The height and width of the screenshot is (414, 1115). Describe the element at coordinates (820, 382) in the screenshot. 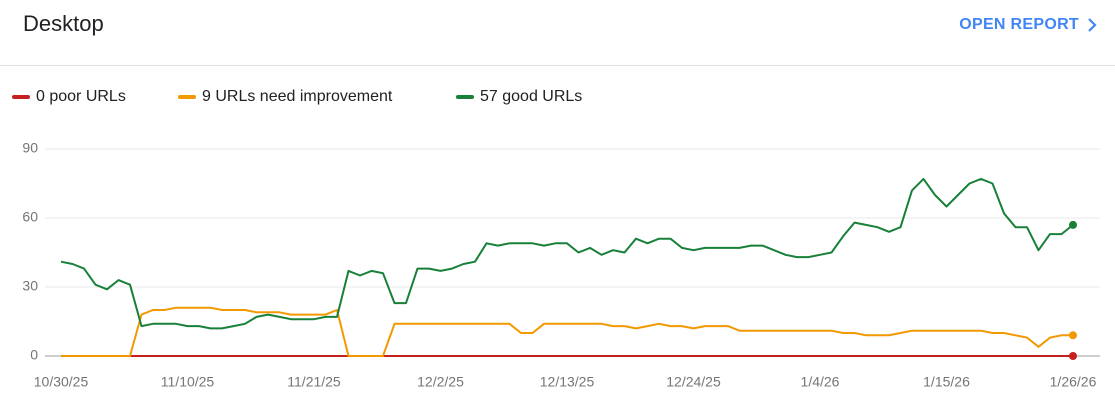

I see `x-tick-label: 1/4/26` at that location.